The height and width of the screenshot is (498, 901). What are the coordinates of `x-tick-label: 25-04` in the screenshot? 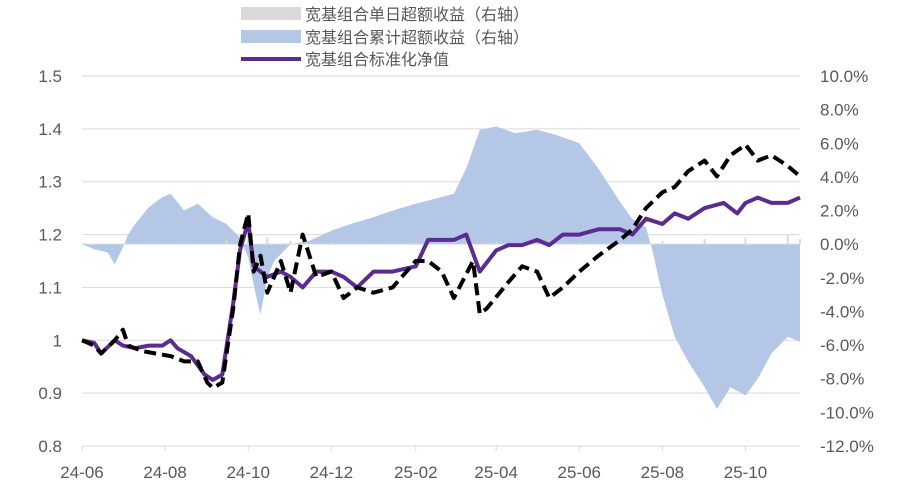 It's located at (495, 472).